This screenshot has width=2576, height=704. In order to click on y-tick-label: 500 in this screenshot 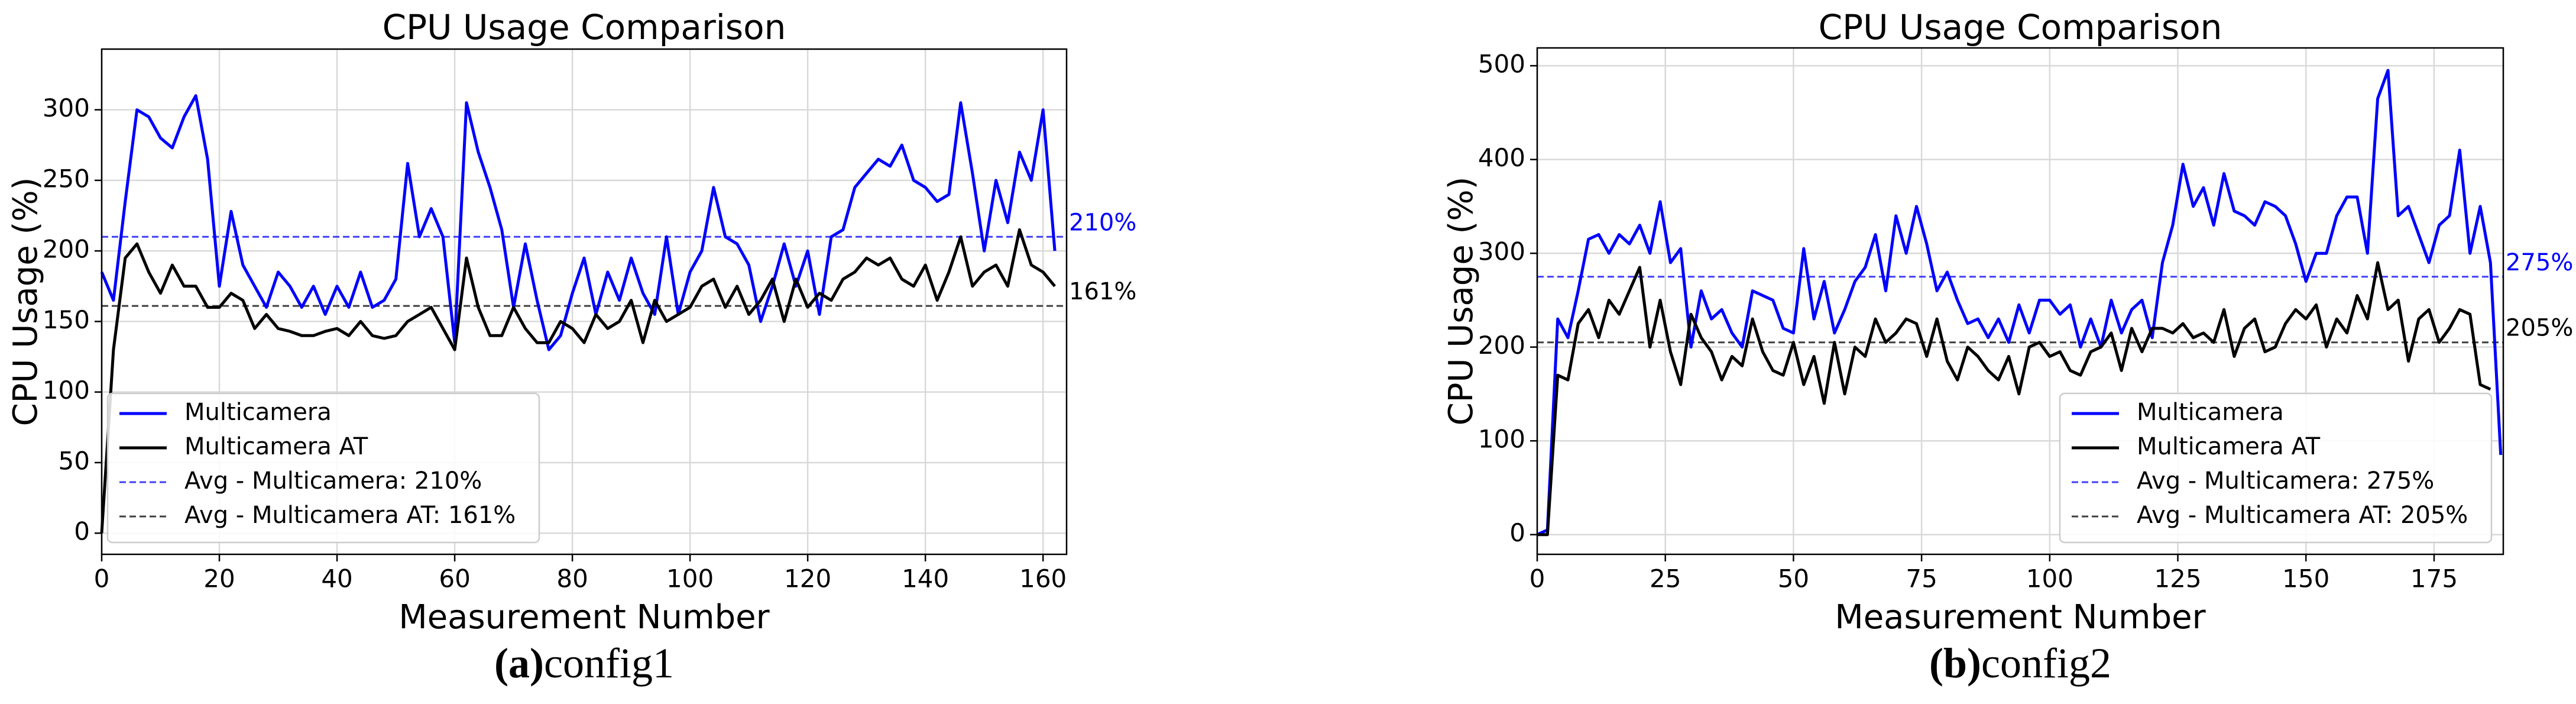, I will do `click(1501, 64)`.